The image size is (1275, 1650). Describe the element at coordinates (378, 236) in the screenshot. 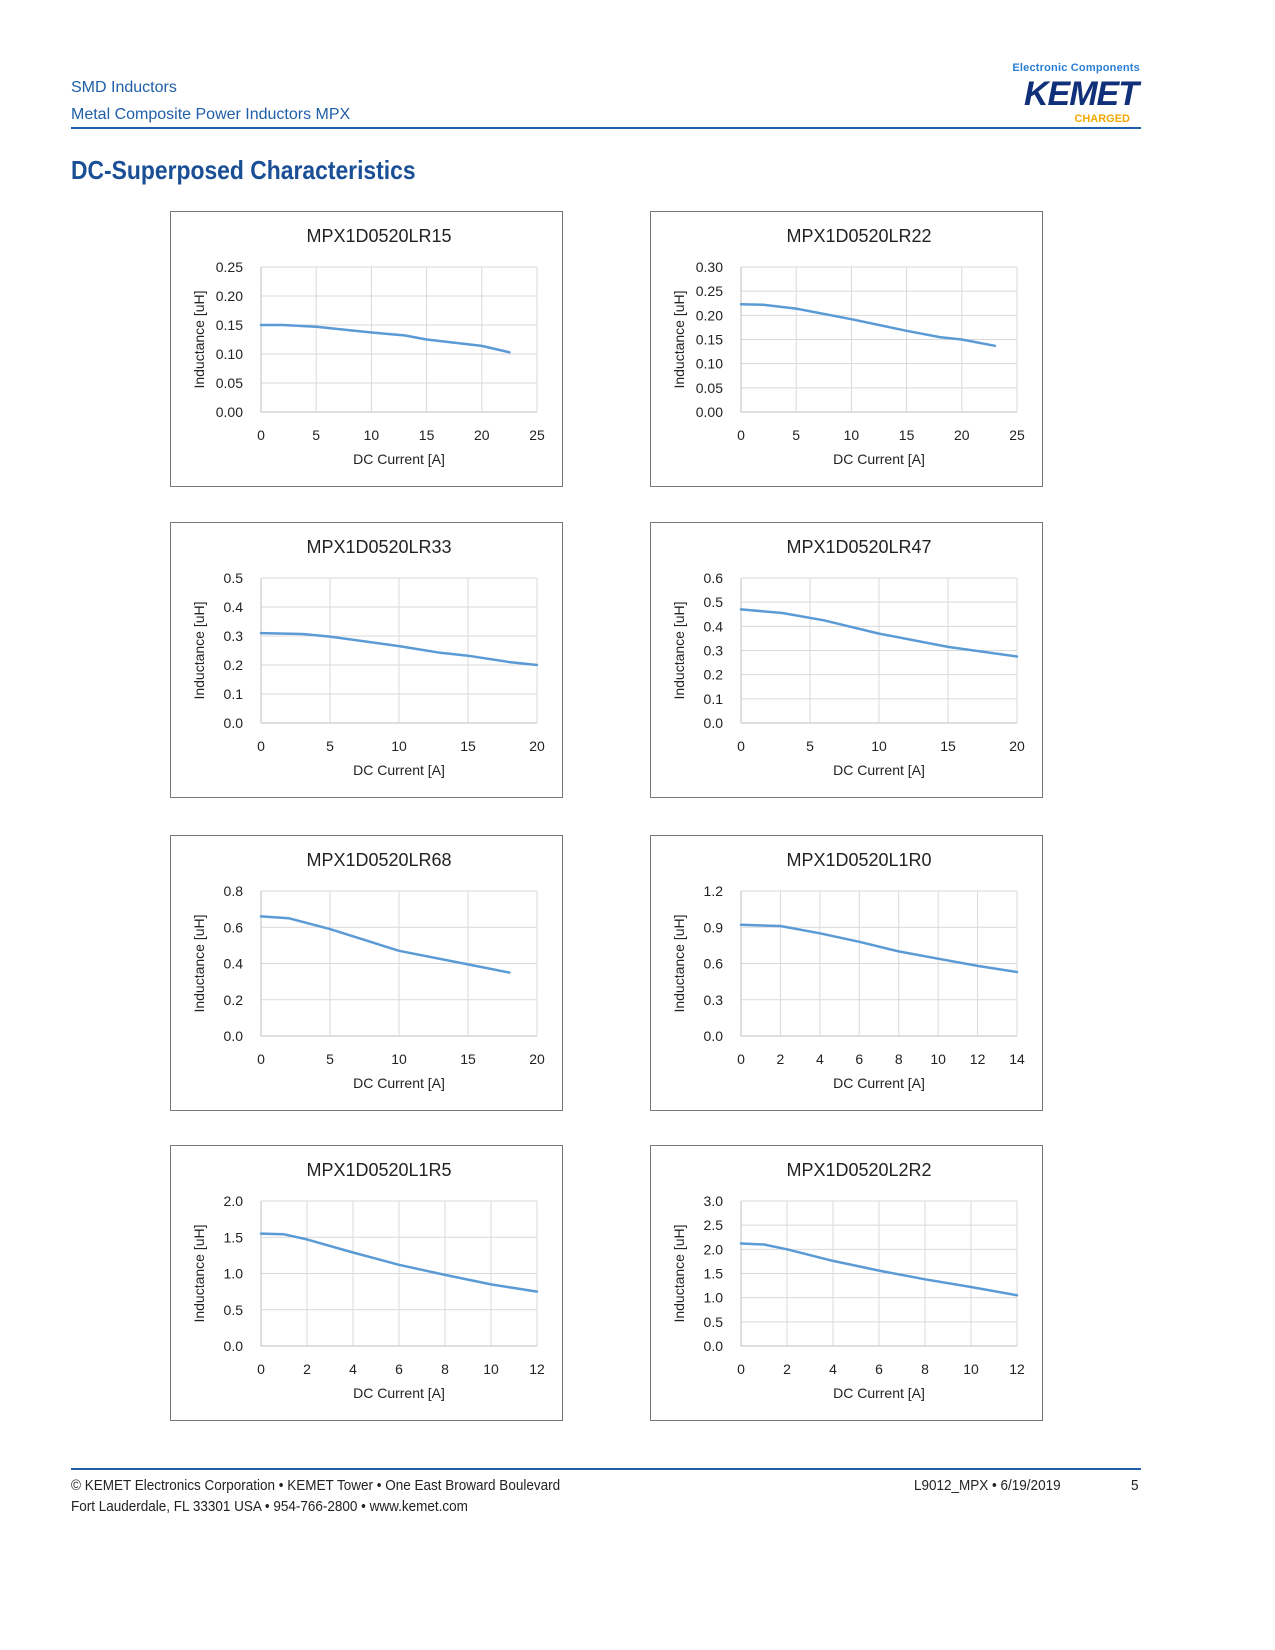

I see `chart-title: MPX1D0520LR15` at that location.